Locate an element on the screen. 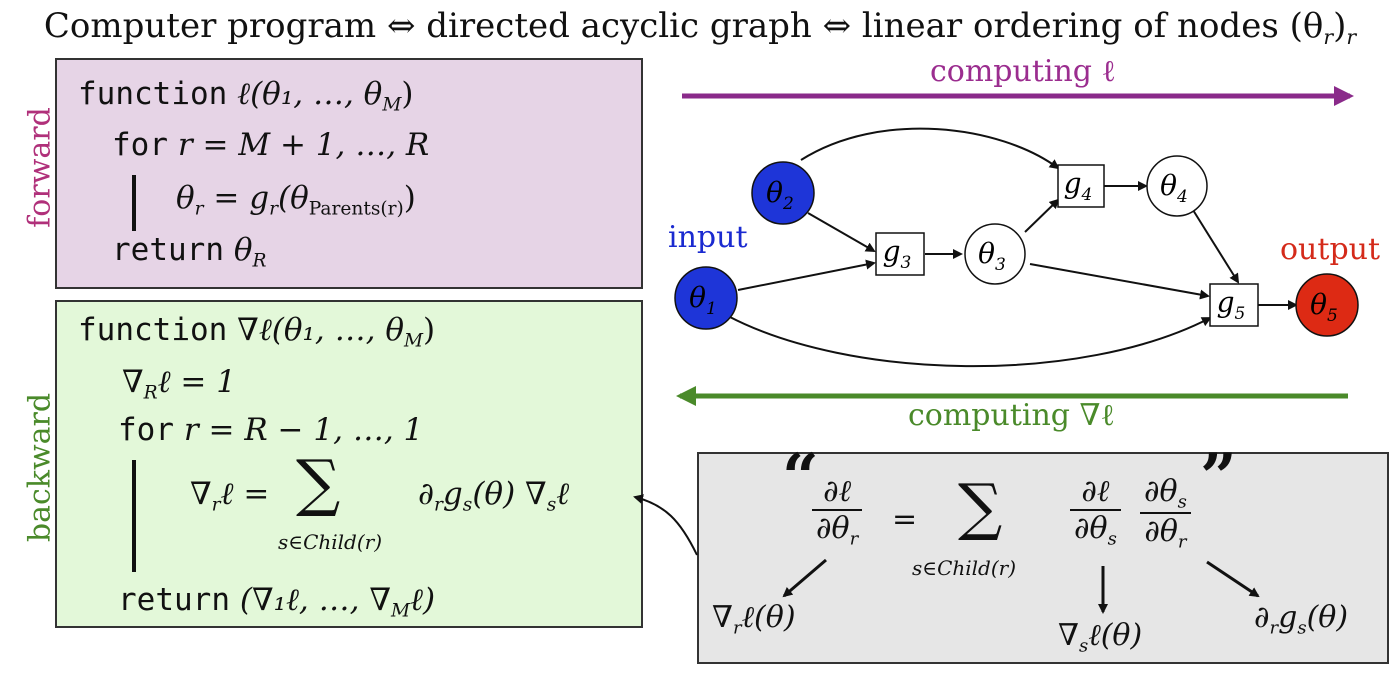 Image resolution: width=1400 pixels, height=676 pixels. node-theta3 is located at coordinates (995, 254).